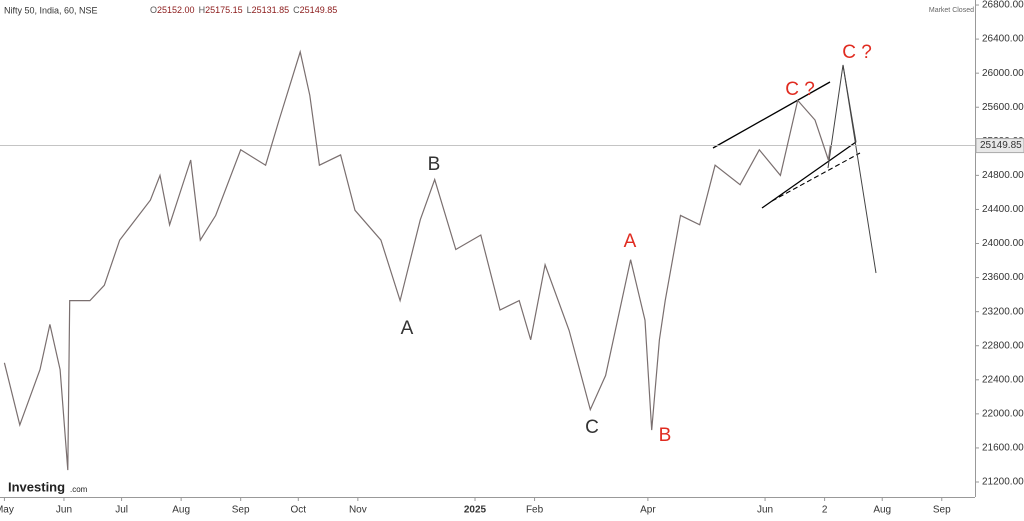  I want to click on x-tick-label: Jul, so click(121, 510).